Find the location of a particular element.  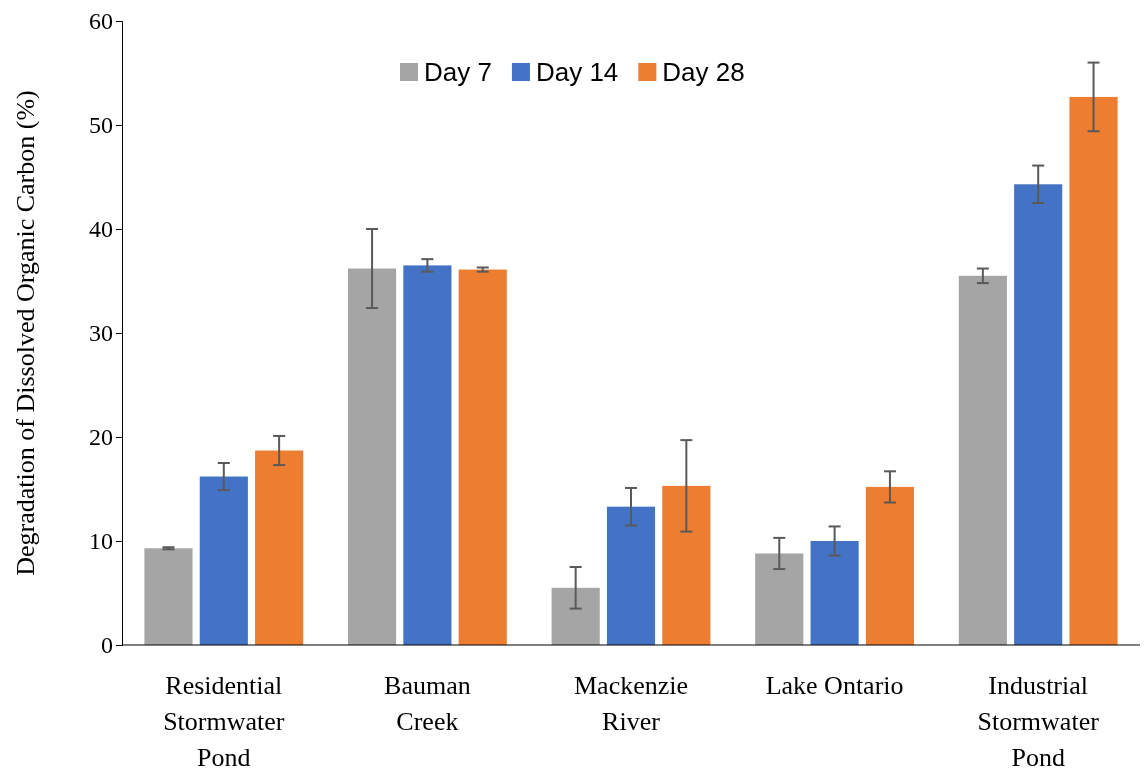

y-tick-label: 60 is located at coordinates (101, 21).